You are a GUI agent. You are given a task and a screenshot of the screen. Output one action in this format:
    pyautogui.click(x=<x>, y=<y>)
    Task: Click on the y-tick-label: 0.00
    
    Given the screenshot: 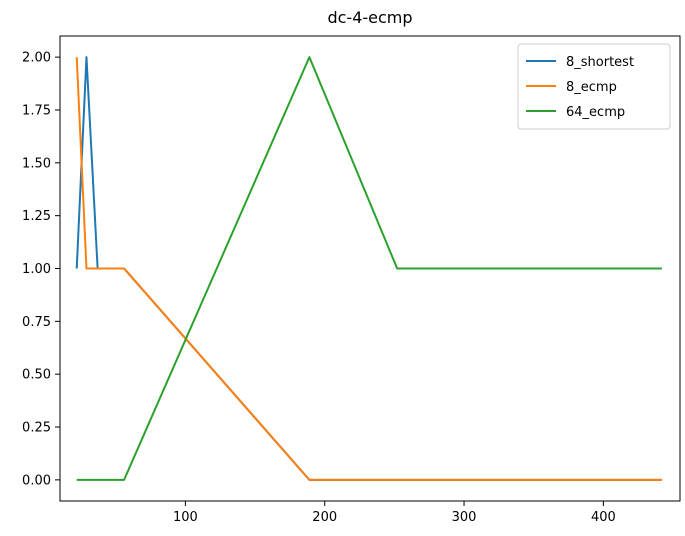 What is the action you would take?
    pyautogui.click(x=36, y=480)
    